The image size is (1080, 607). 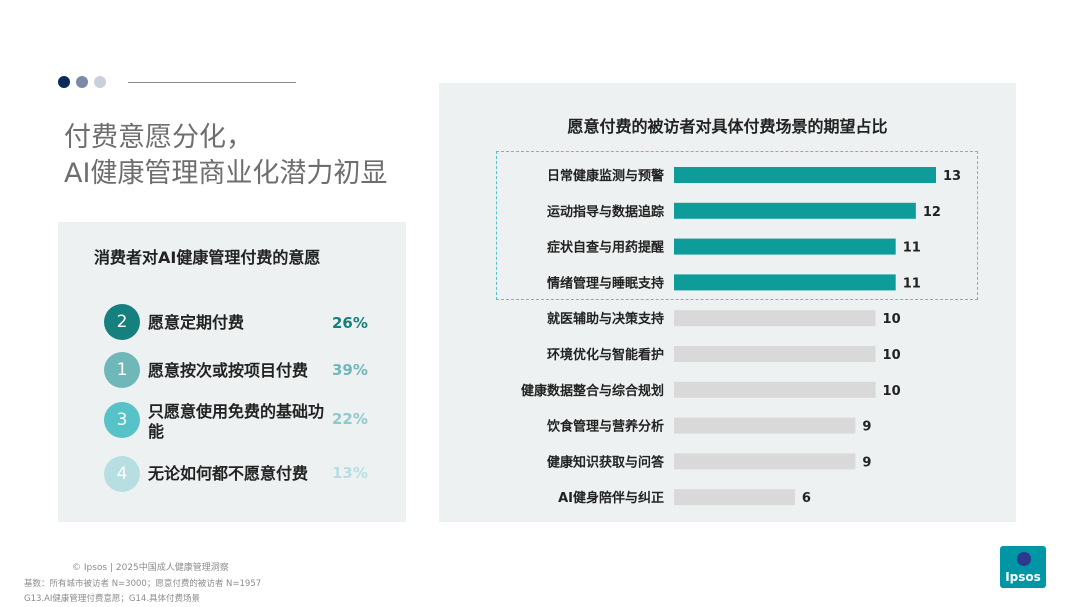 I want to click on ipsos-logo: Ipsos, so click(x=1023, y=567).